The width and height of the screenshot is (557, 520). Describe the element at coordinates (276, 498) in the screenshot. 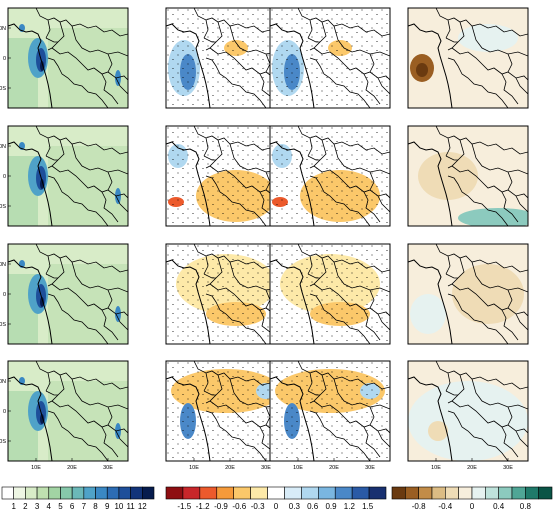

I see `colorbar-difference: -1.5 -1.2 -0.9 -0.6 -0.3 0 0.3 0.6 0.9 1.2 1.5` at that location.